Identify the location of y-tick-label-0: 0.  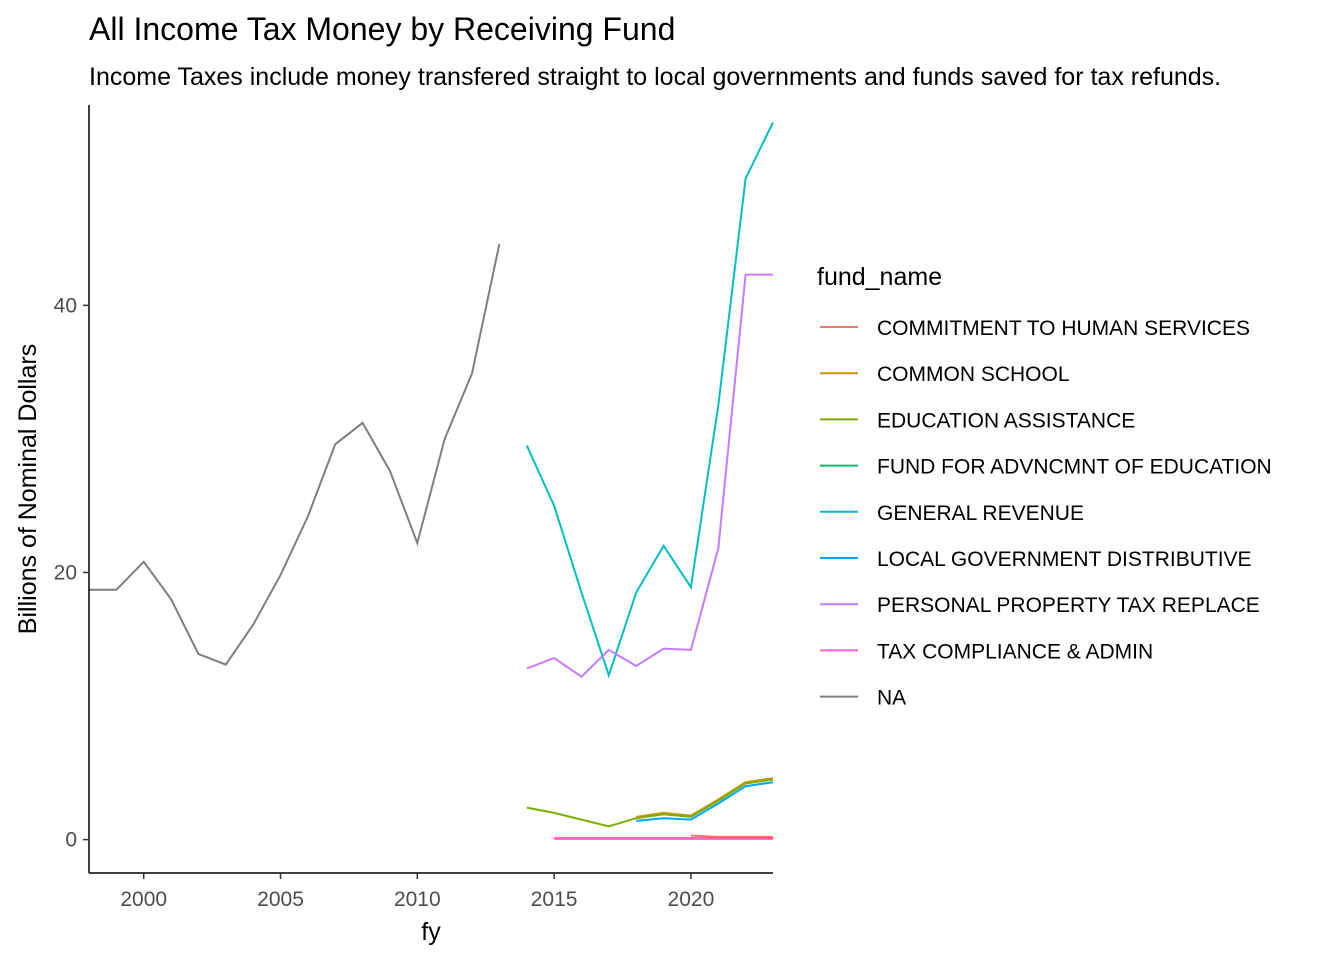
(71, 840).